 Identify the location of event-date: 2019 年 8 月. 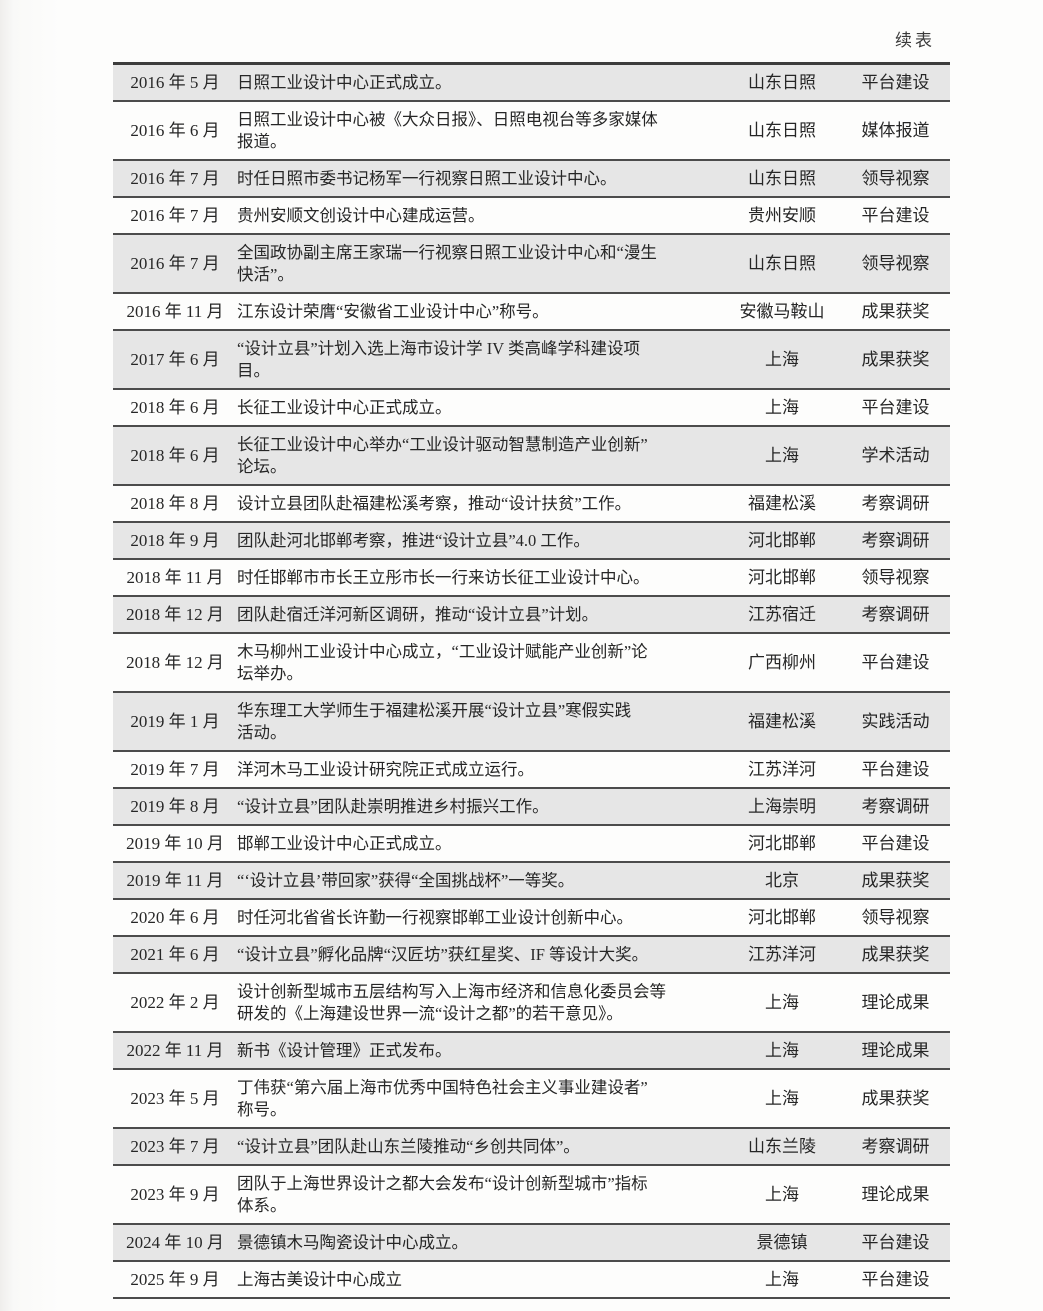
(175, 806).